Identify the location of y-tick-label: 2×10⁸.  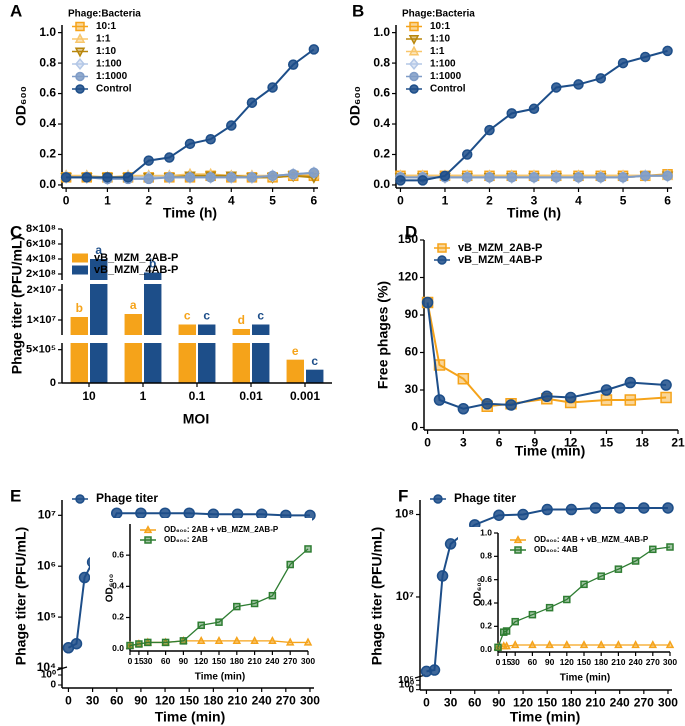
(41, 274).